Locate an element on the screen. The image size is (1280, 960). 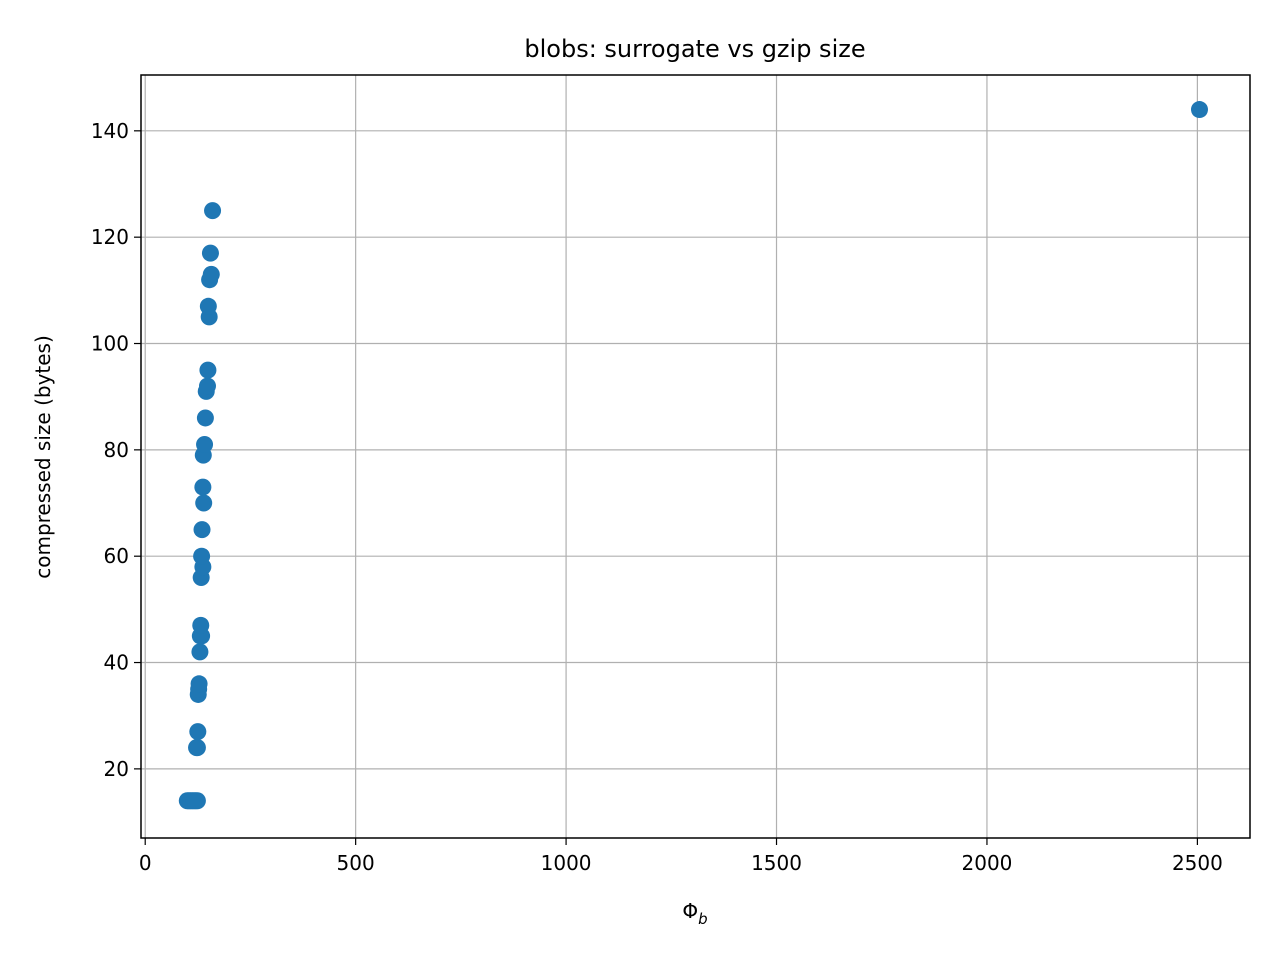
x-axis-label: Φb is located at coordinates (694, 913).